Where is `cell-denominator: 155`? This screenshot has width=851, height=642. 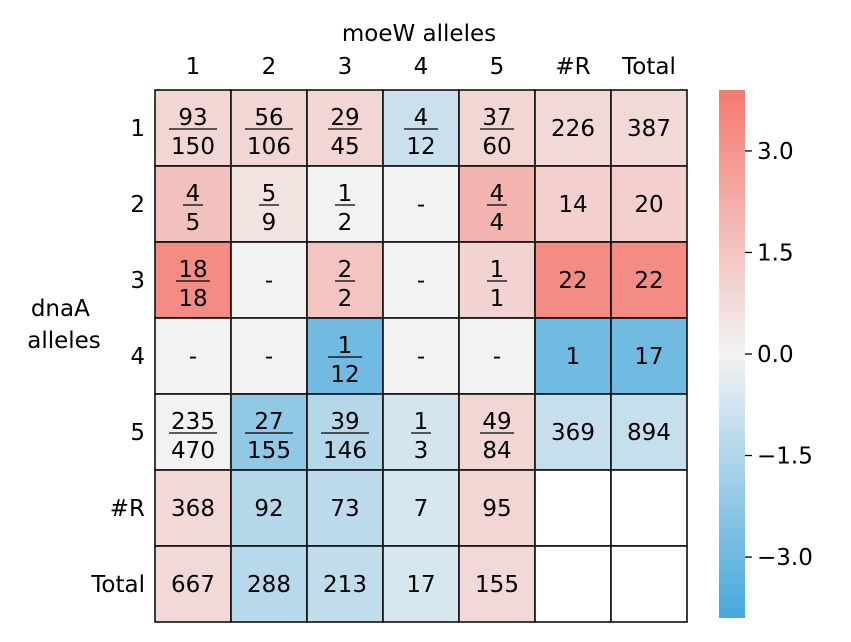
cell-denominator: 155 is located at coordinates (269, 451).